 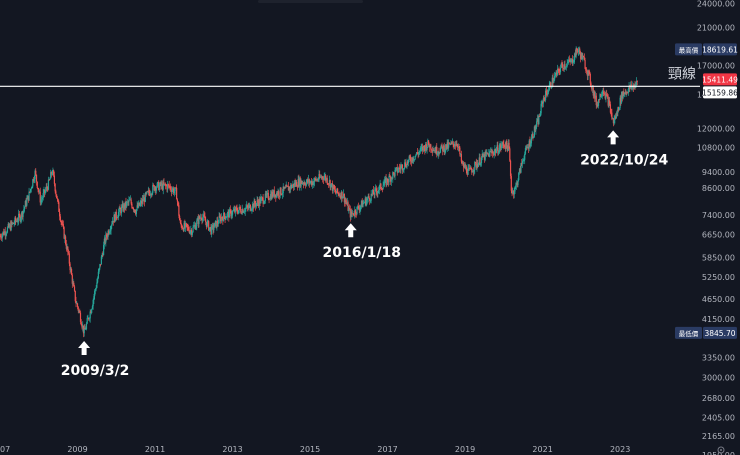 What do you see at coordinates (315, 449) in the screenshot?
I see `time-axis: 2007 2009 2011 2013 2015 2017 2019 2021 2023` at bounding box center [315, 449].